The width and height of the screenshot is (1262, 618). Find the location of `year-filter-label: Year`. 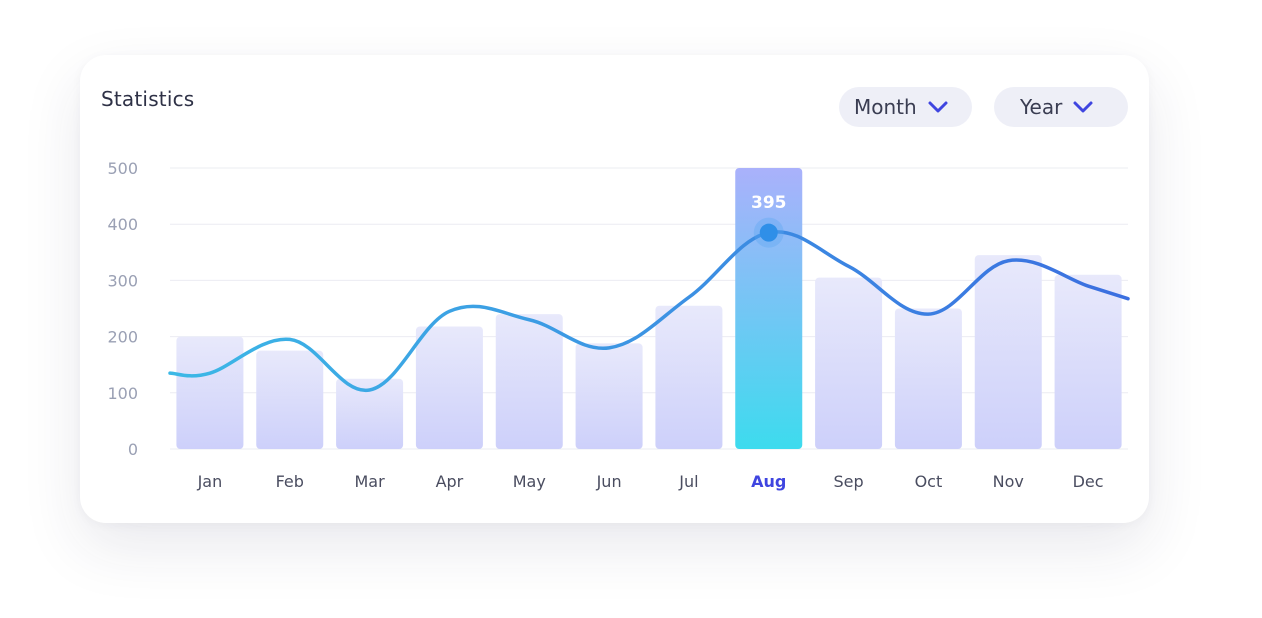

year-filter-label: Year is located at coordinates (1041, 107).